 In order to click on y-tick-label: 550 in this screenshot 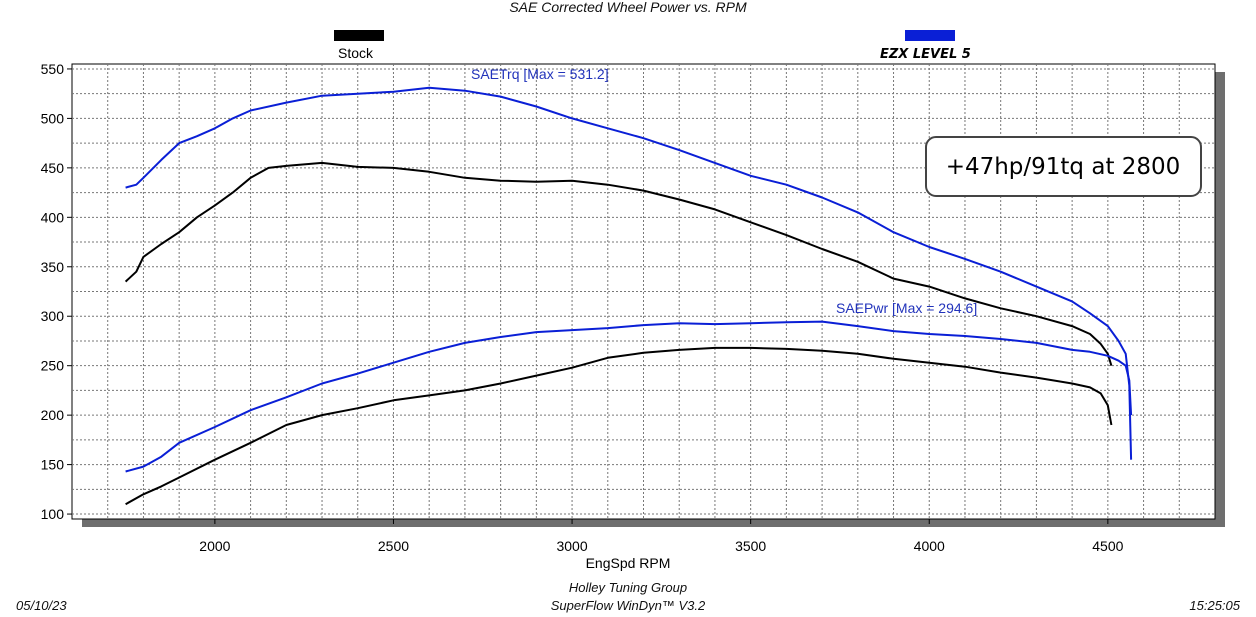, I will do `click(53, 69)`.